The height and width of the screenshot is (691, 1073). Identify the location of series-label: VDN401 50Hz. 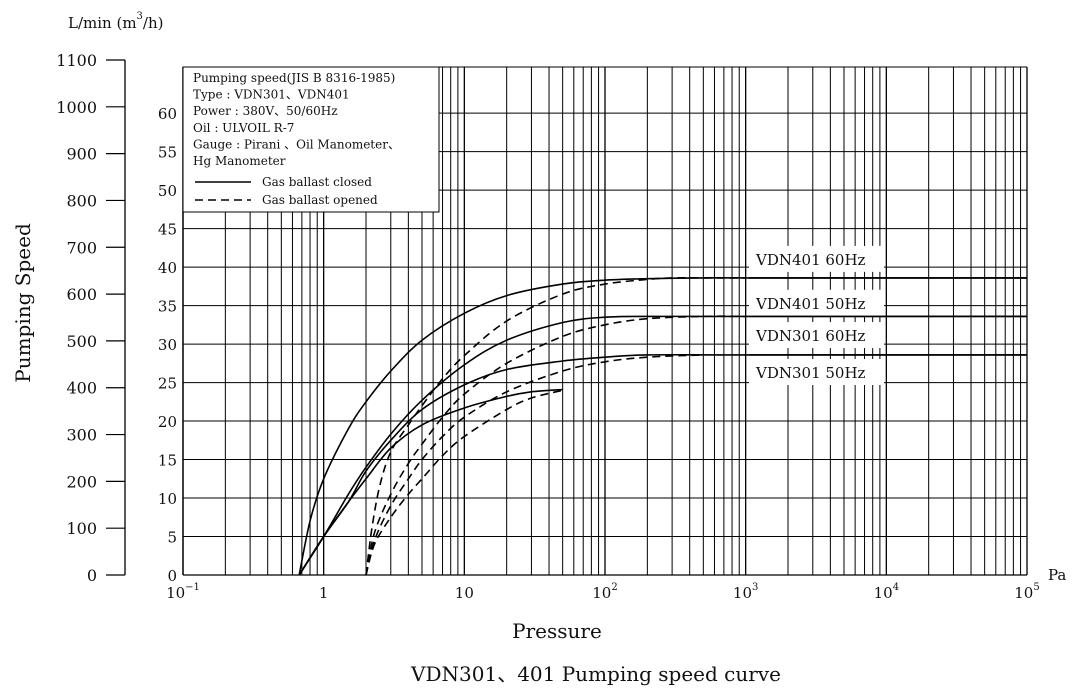
(810, 304).